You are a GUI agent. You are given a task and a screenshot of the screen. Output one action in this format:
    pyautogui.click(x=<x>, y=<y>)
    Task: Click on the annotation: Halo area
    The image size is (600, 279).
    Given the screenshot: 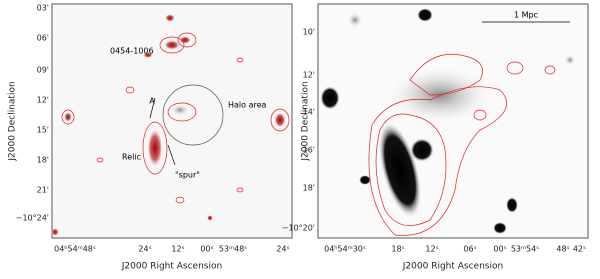 What is the action you would take?
    pyautogui.click(x=247, y=105)
    